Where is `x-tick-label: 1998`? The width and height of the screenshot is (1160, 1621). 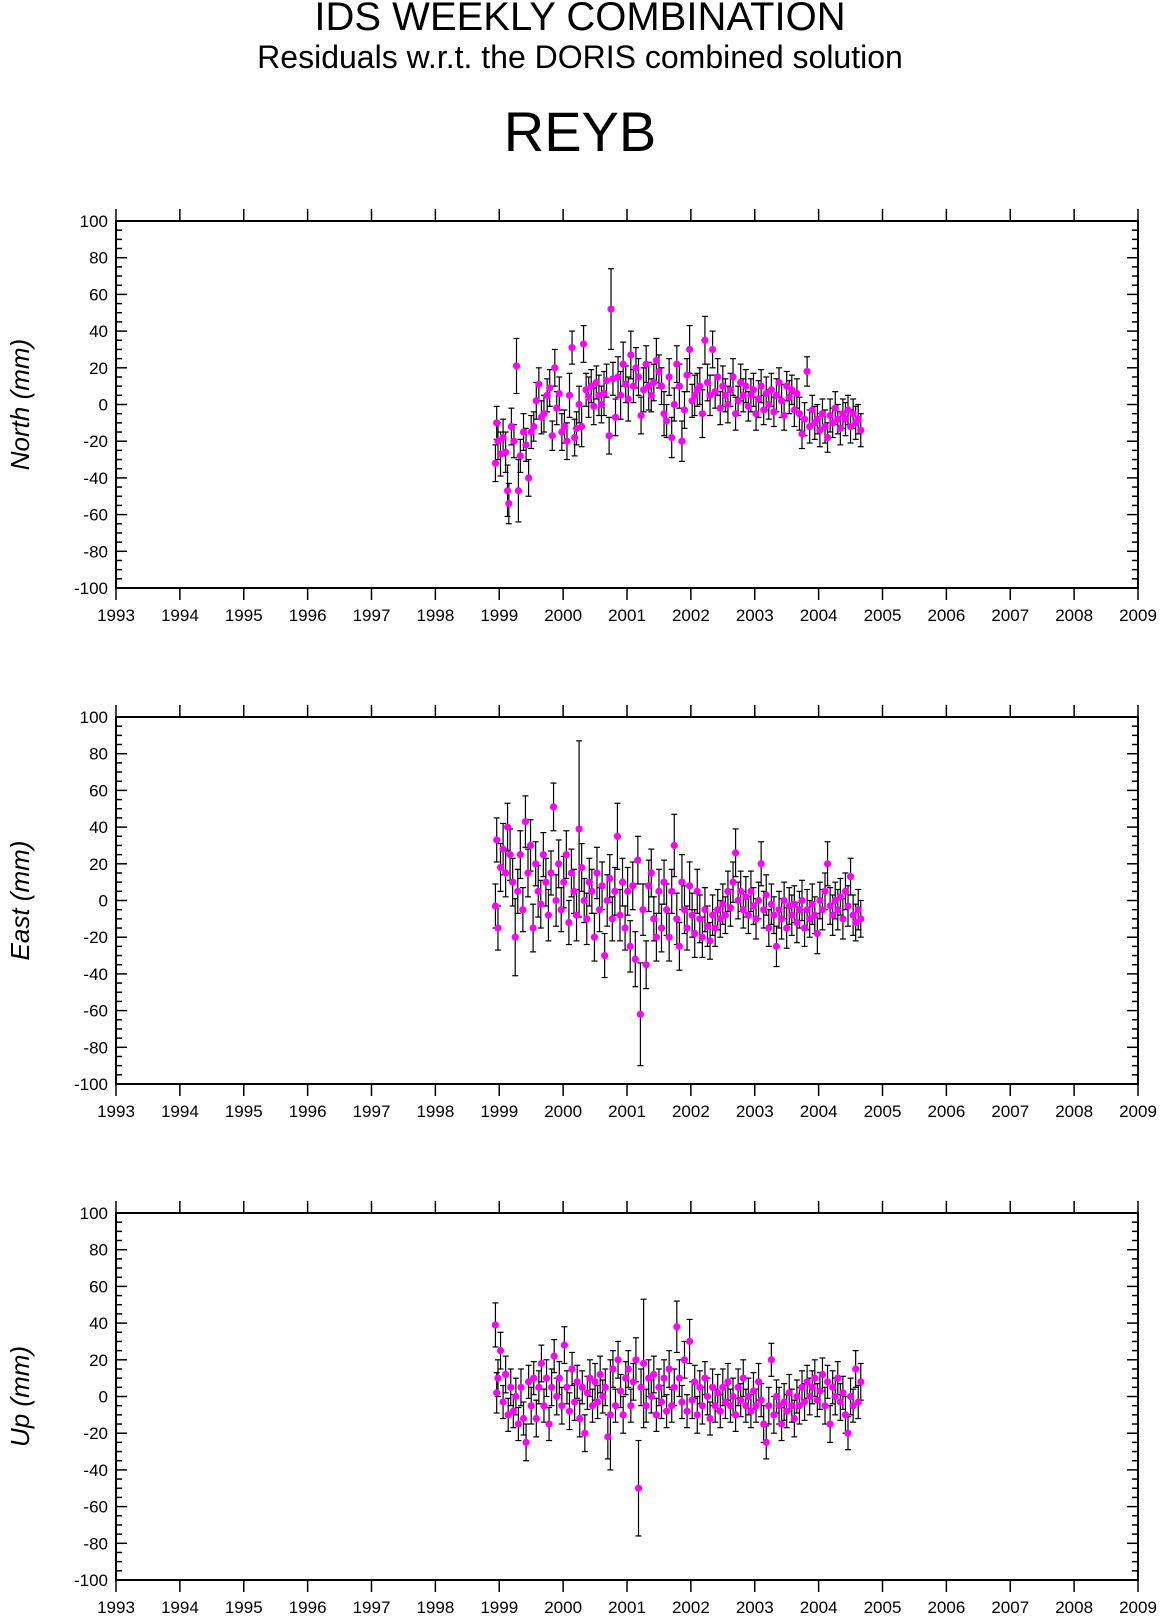 x-tick-label: 1998 is located at coordinates (435, 1607).